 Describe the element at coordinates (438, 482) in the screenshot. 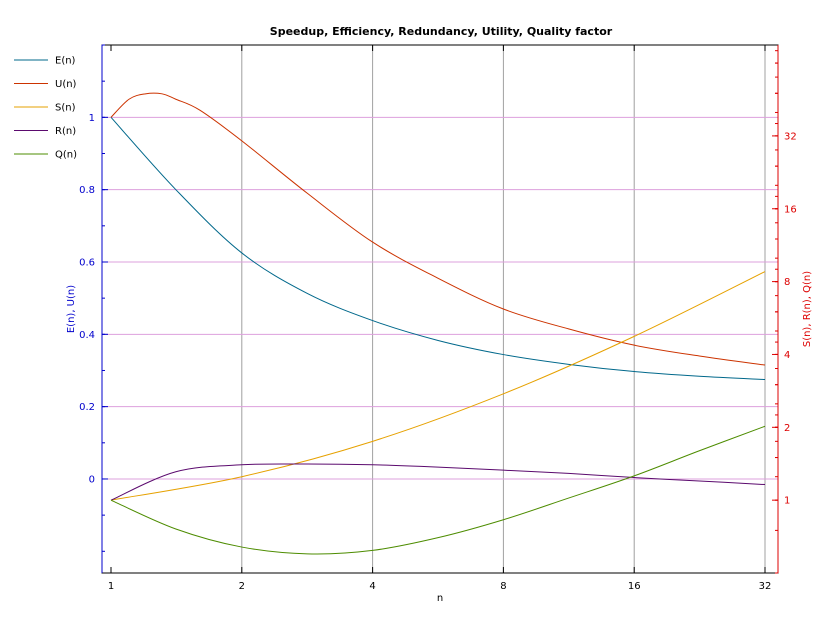

I see `series-line-rn` at that location.